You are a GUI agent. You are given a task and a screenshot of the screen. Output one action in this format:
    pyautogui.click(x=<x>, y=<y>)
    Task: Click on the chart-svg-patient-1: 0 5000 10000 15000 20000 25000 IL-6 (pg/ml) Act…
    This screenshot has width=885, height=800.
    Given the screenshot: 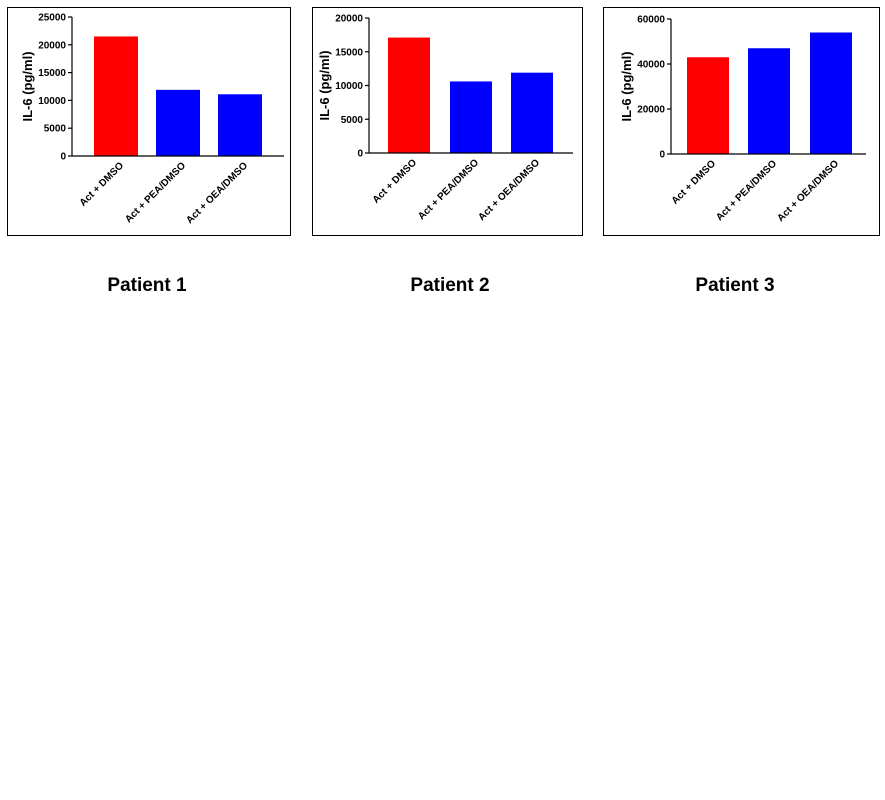 What is the action you would take?
    pyautogui.click(x=152, y=119)
    